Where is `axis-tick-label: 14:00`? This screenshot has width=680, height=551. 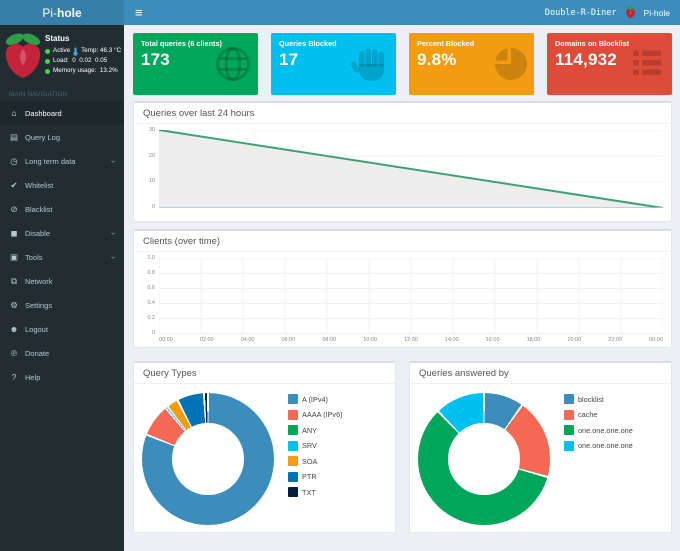 axis-tick-label: 14:00 is located at coordinates (451, 340).